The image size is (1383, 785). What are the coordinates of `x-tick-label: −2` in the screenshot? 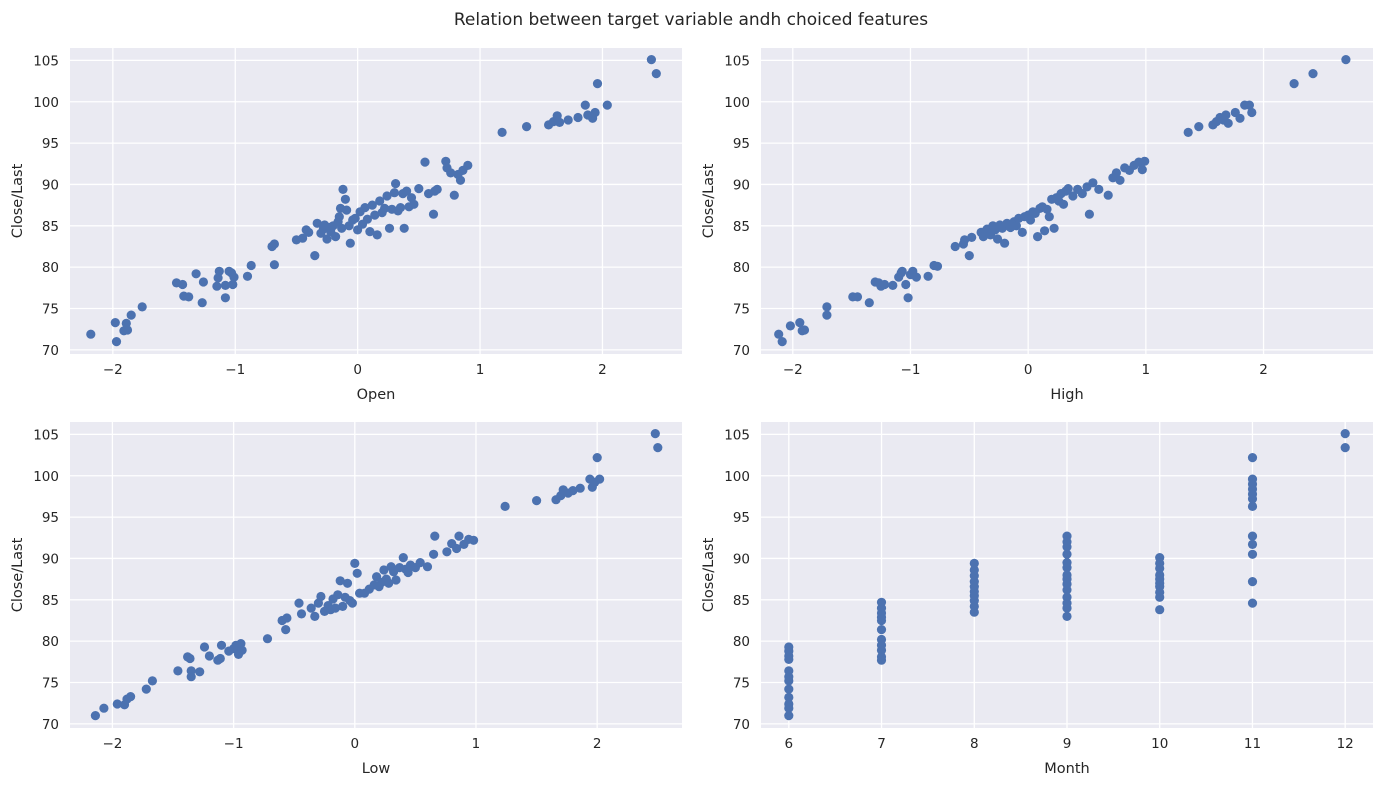 It's located at (112, 744).